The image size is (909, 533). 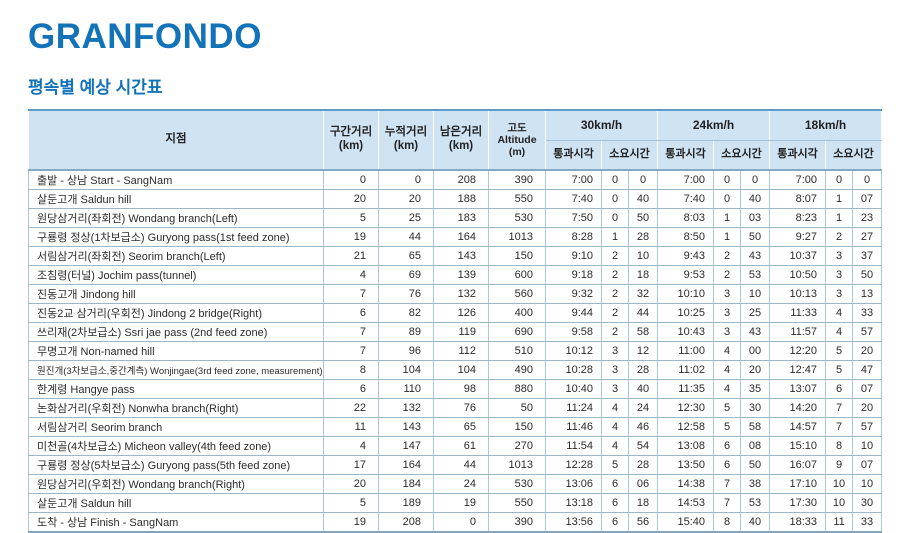 I want to click on cell-altitude-m: 880, so click(x=517, y=389).